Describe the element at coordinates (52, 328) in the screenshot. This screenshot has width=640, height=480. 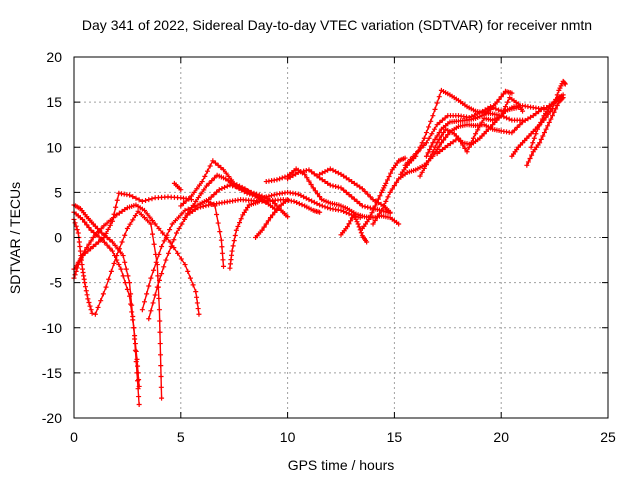
I see `y-tick-label: -10` at that location.